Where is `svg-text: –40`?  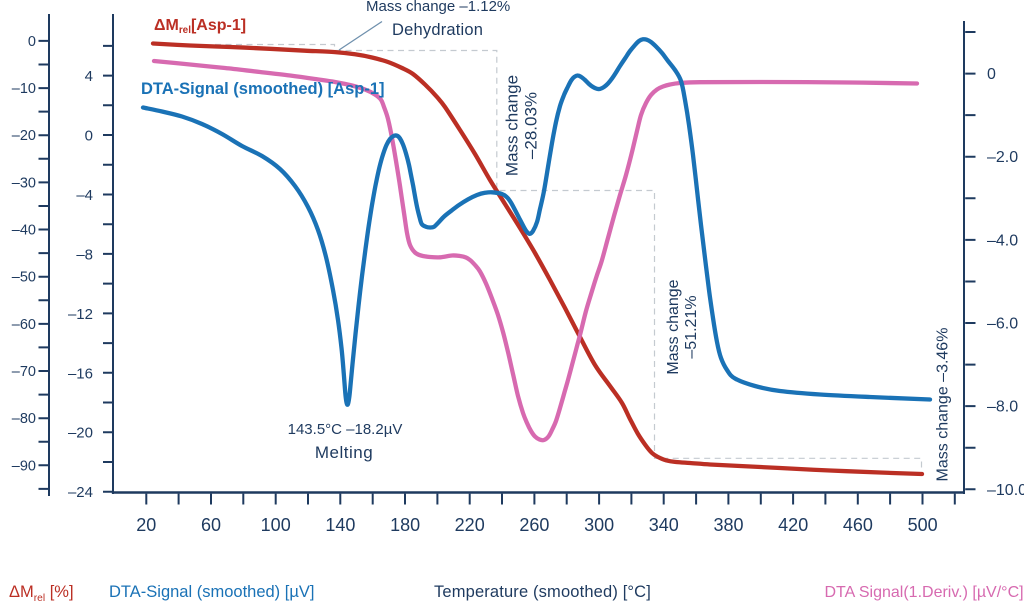
svg-text: –40 is located at coordinates (24, 231).